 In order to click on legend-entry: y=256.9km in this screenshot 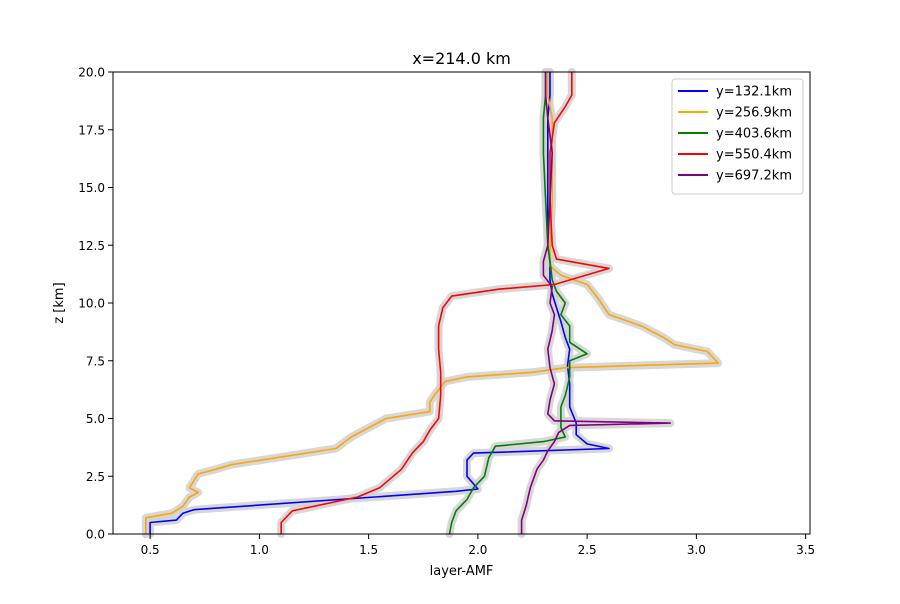, I will do `click(754, 113)`.